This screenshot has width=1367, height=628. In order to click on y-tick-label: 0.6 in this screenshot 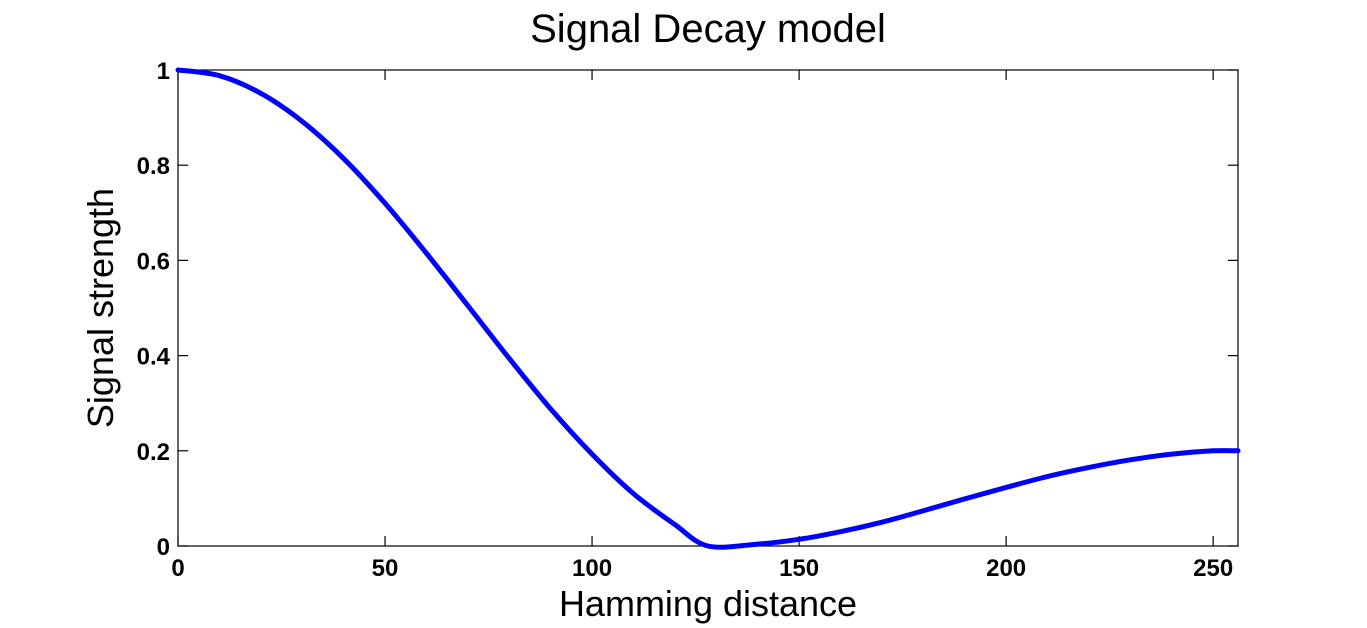, I will do `click(153, 261)`.